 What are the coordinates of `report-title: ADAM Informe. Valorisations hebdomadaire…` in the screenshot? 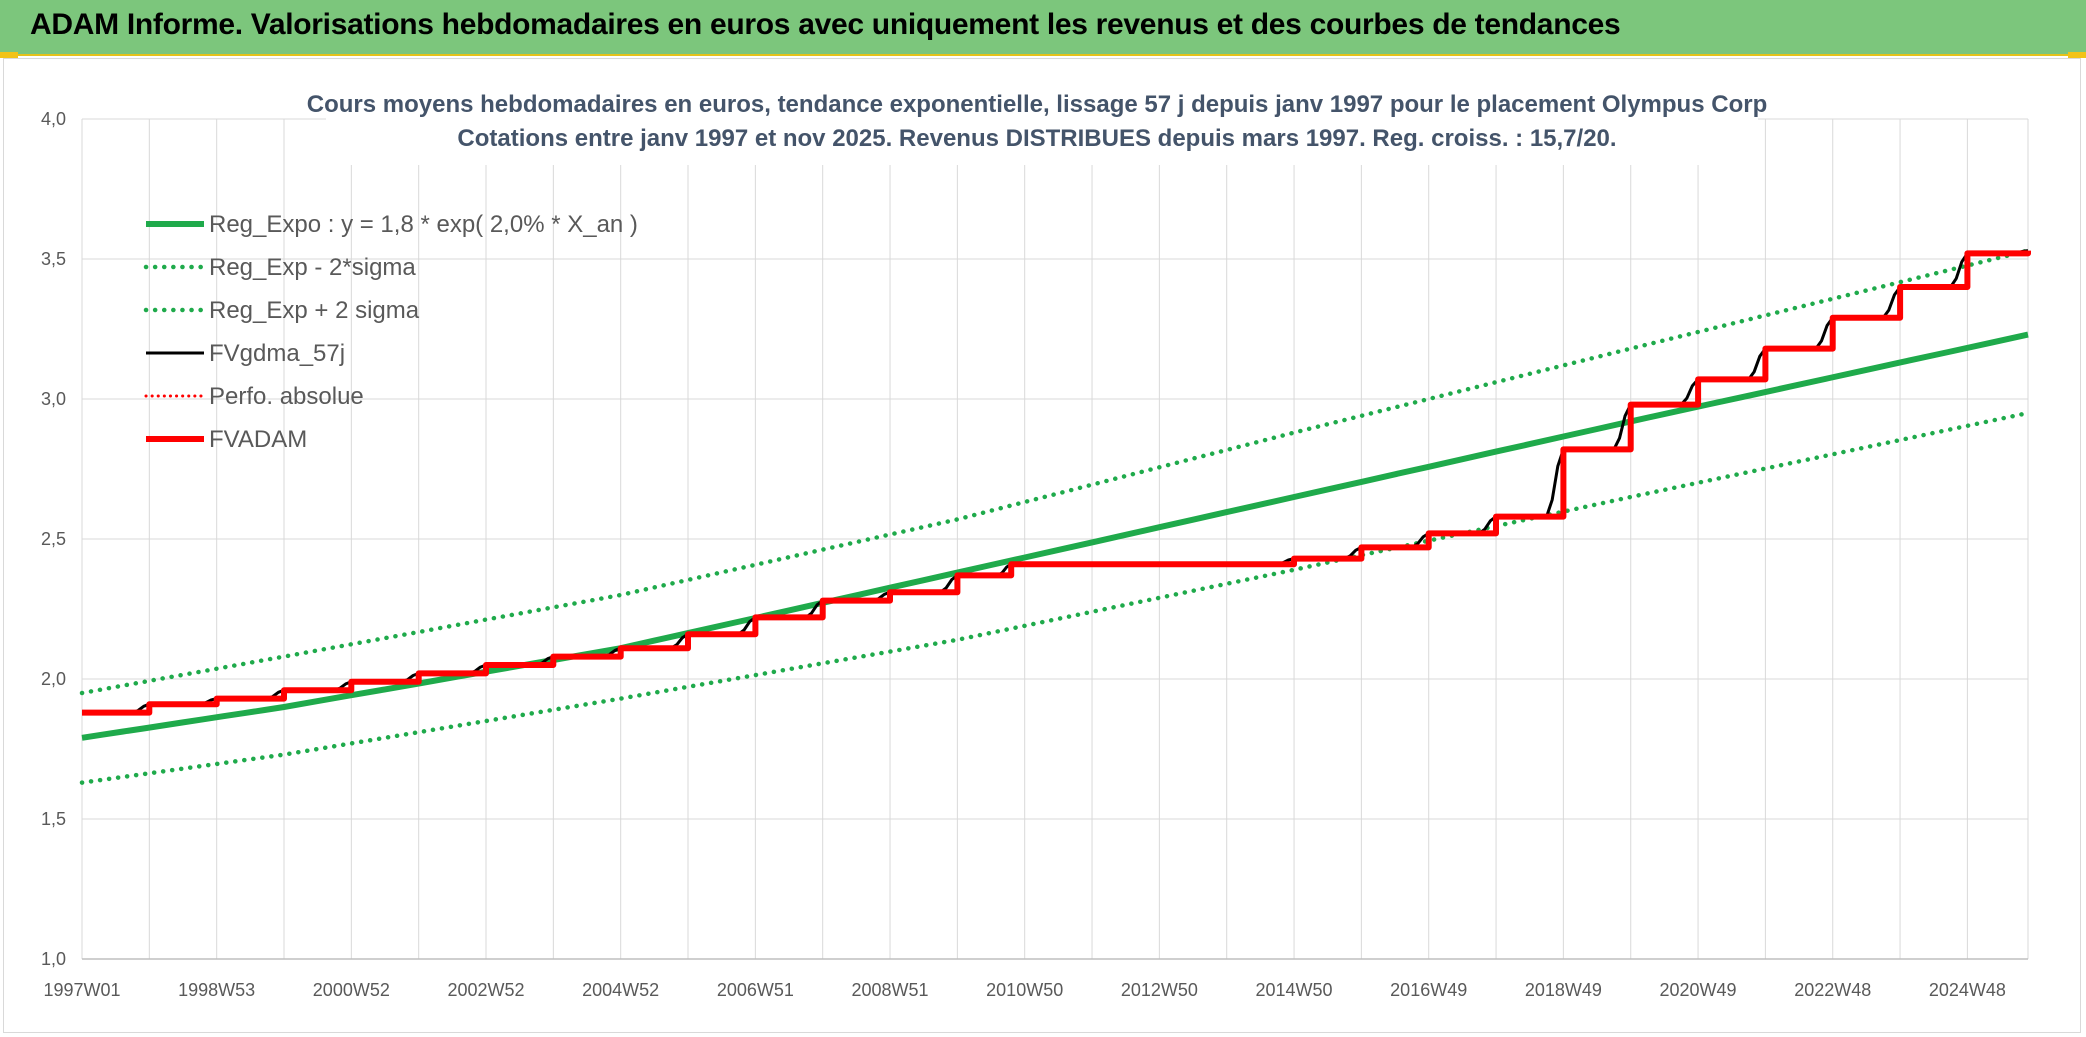 It's located at (825, 24).